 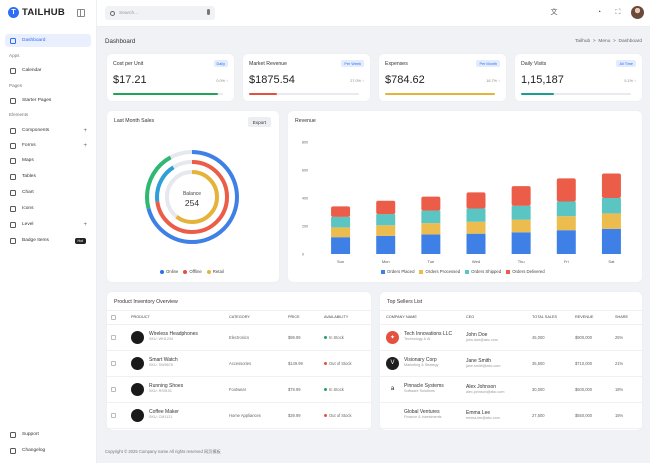 I want to click on ceo-email: jane.smith@abc.com, so click(x=483, y=366).